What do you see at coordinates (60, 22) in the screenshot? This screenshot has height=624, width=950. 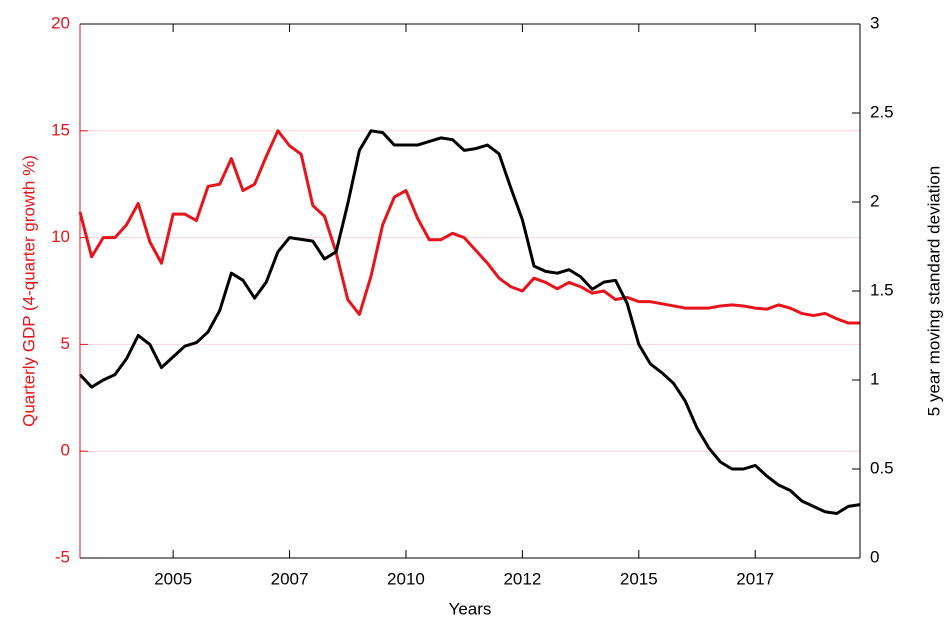 I see `y-tick-label: 20` at bounding box center [60, 22].